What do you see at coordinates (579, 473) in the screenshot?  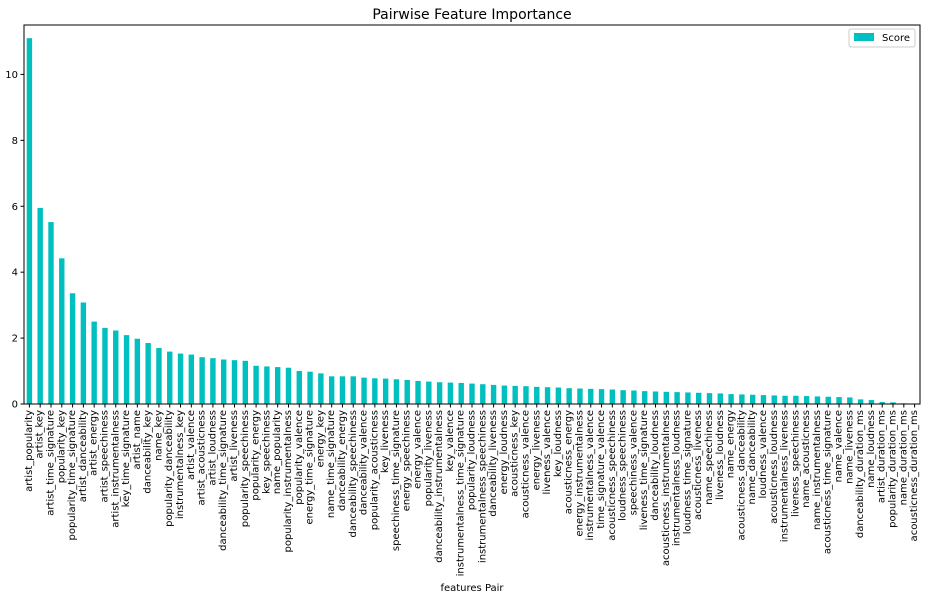 I see `x-tick-label: energy_instrumentalness` at bounding box center [579, 473].